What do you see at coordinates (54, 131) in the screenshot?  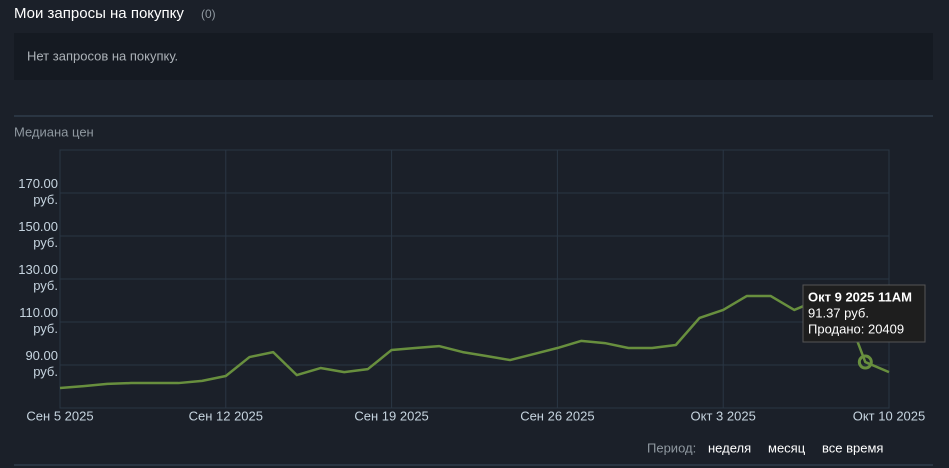 I see `chart-title: Медиана цен` at bounding box center [54, 131].